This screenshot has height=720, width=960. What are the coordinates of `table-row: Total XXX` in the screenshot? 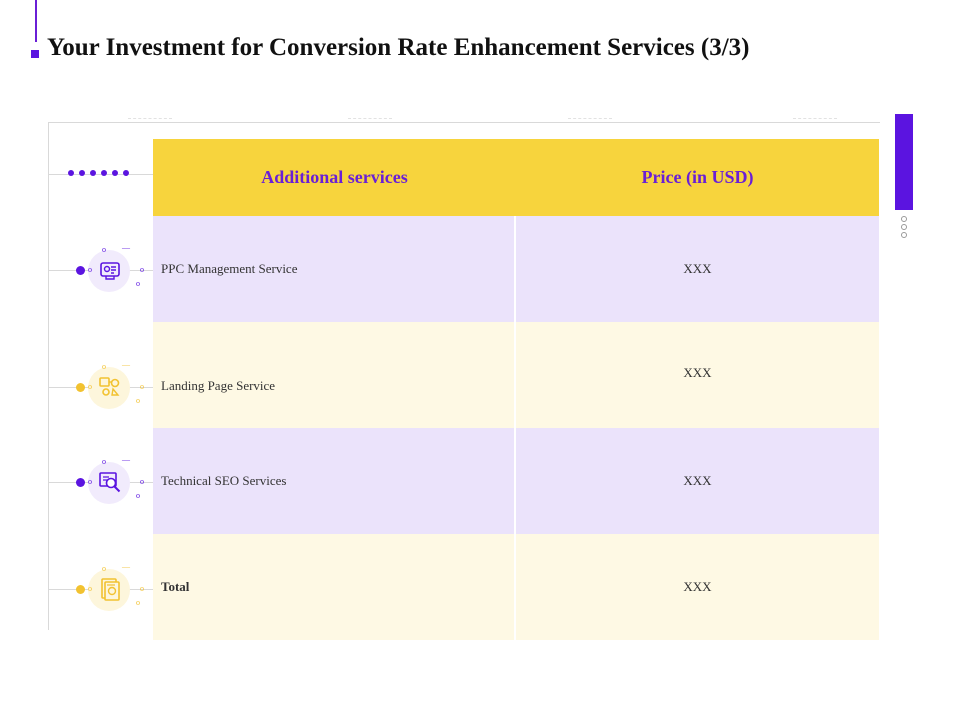 It's located at (516, 587).